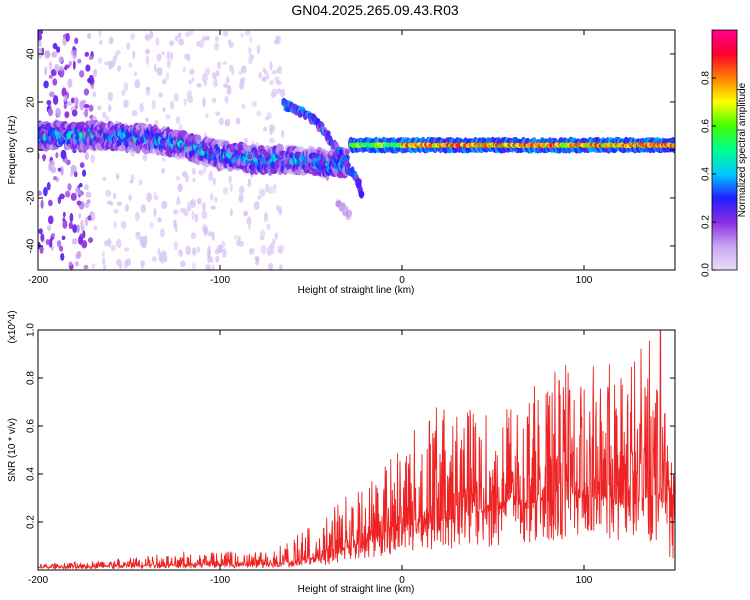  What do you see at coordinates (375, 10) in the screenshot?
I see `page-title: GN04.2025.265.09.43.R03` at bounding box center [375, 10].